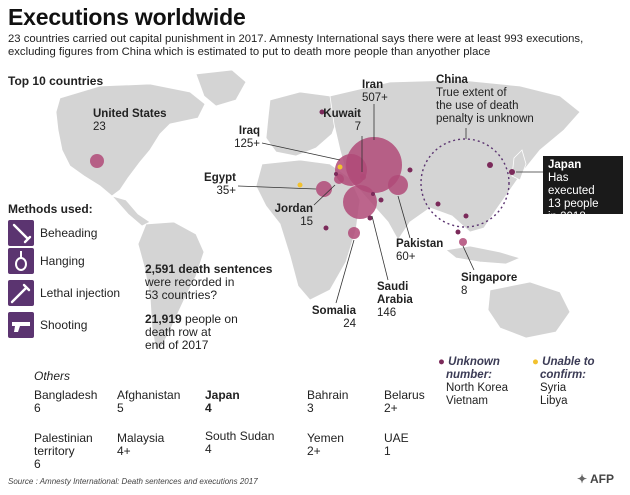  I want to click on legend-unknown-country1: North Korea, so click(477, 388).